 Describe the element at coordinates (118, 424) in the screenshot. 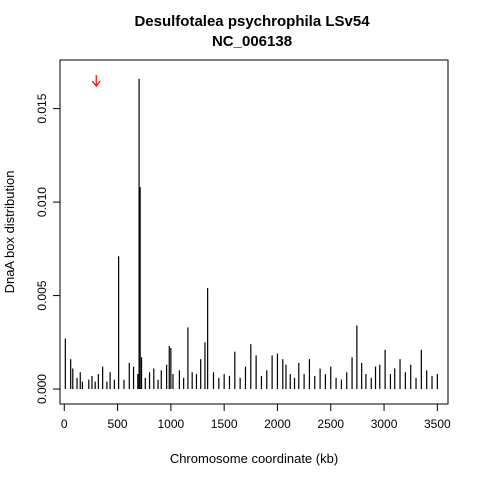

I see `x-tick-label: 500` at that location.